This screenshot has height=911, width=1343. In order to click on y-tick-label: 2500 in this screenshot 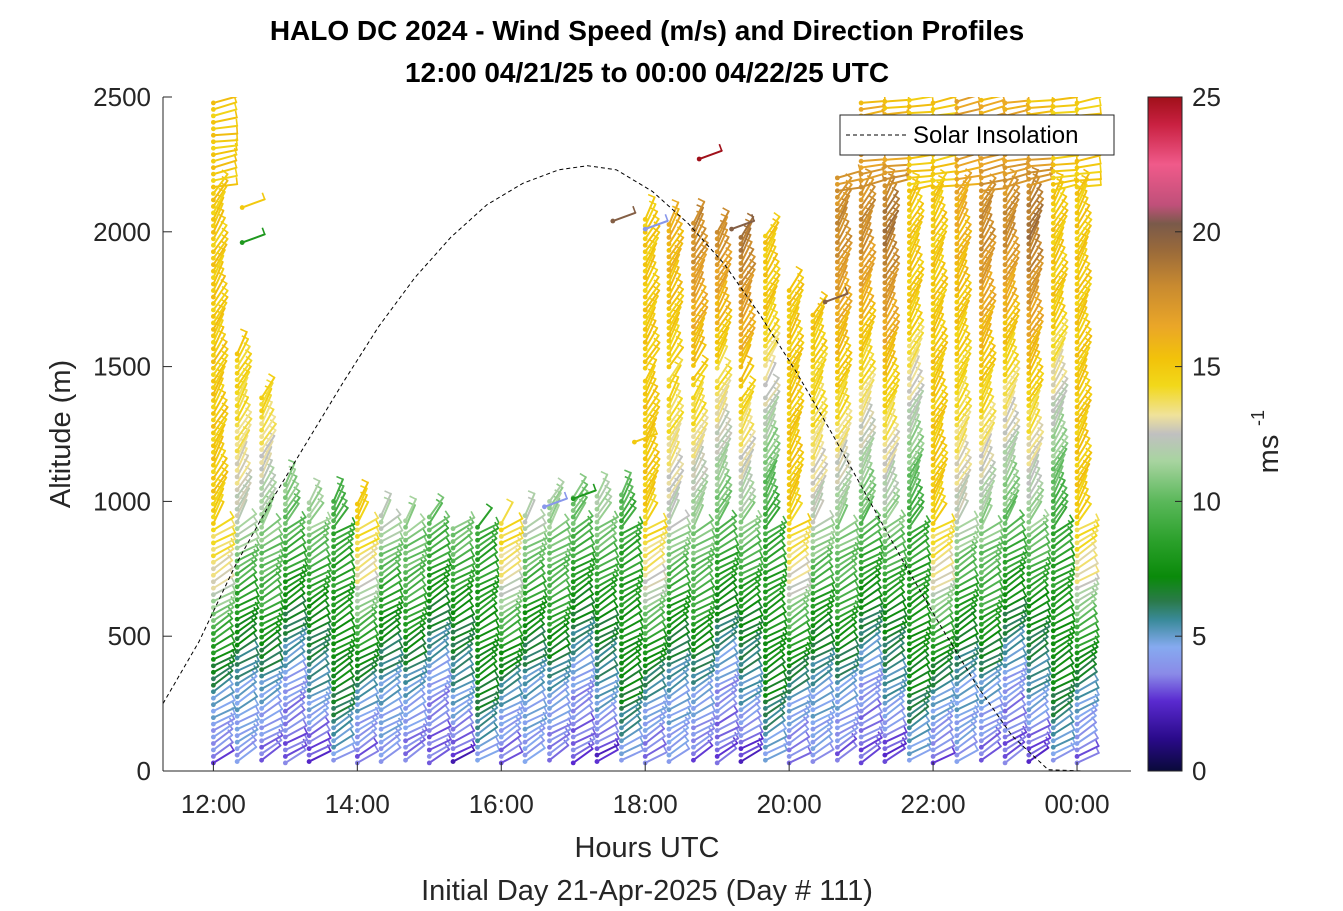, I will do `click(122, 97)`.